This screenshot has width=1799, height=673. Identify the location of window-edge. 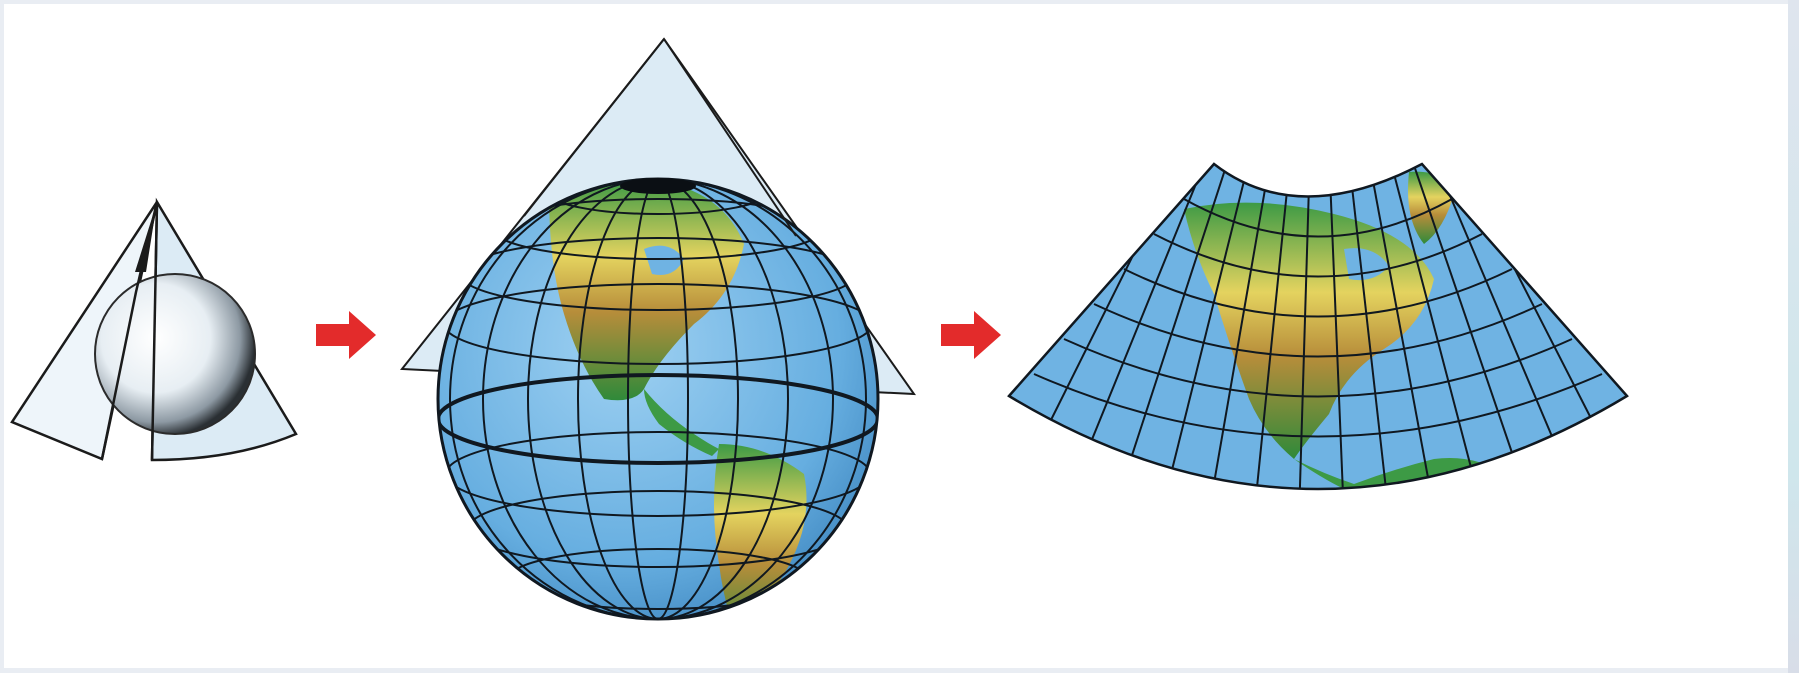
(1793, 336).